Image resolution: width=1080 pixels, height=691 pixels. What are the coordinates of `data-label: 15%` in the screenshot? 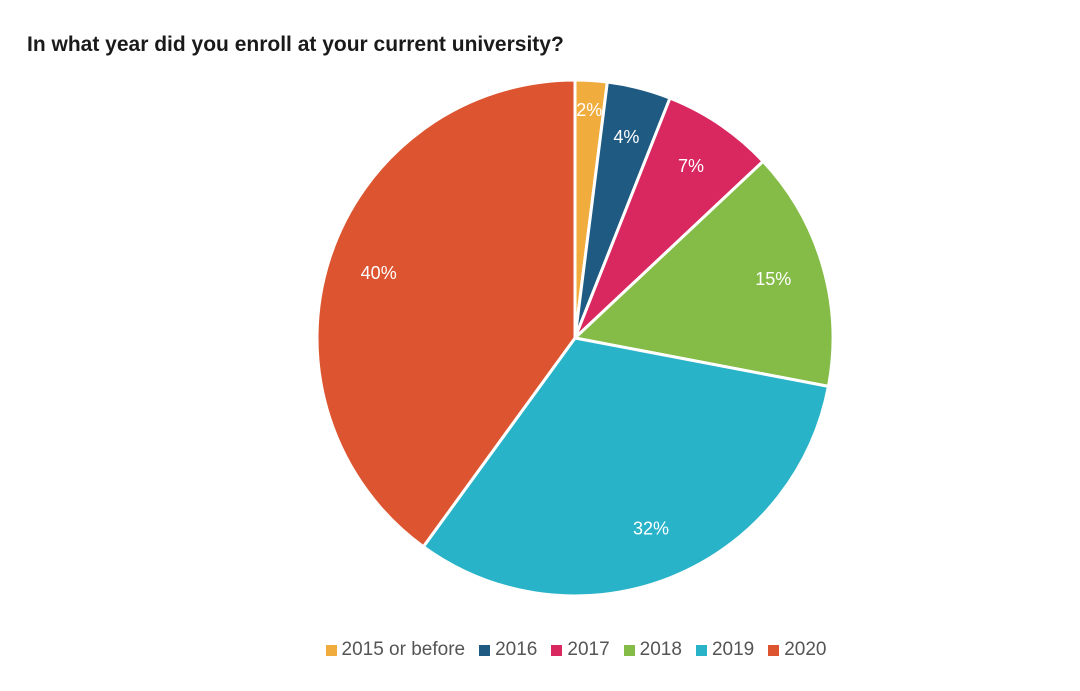 It's located at (773, 279).